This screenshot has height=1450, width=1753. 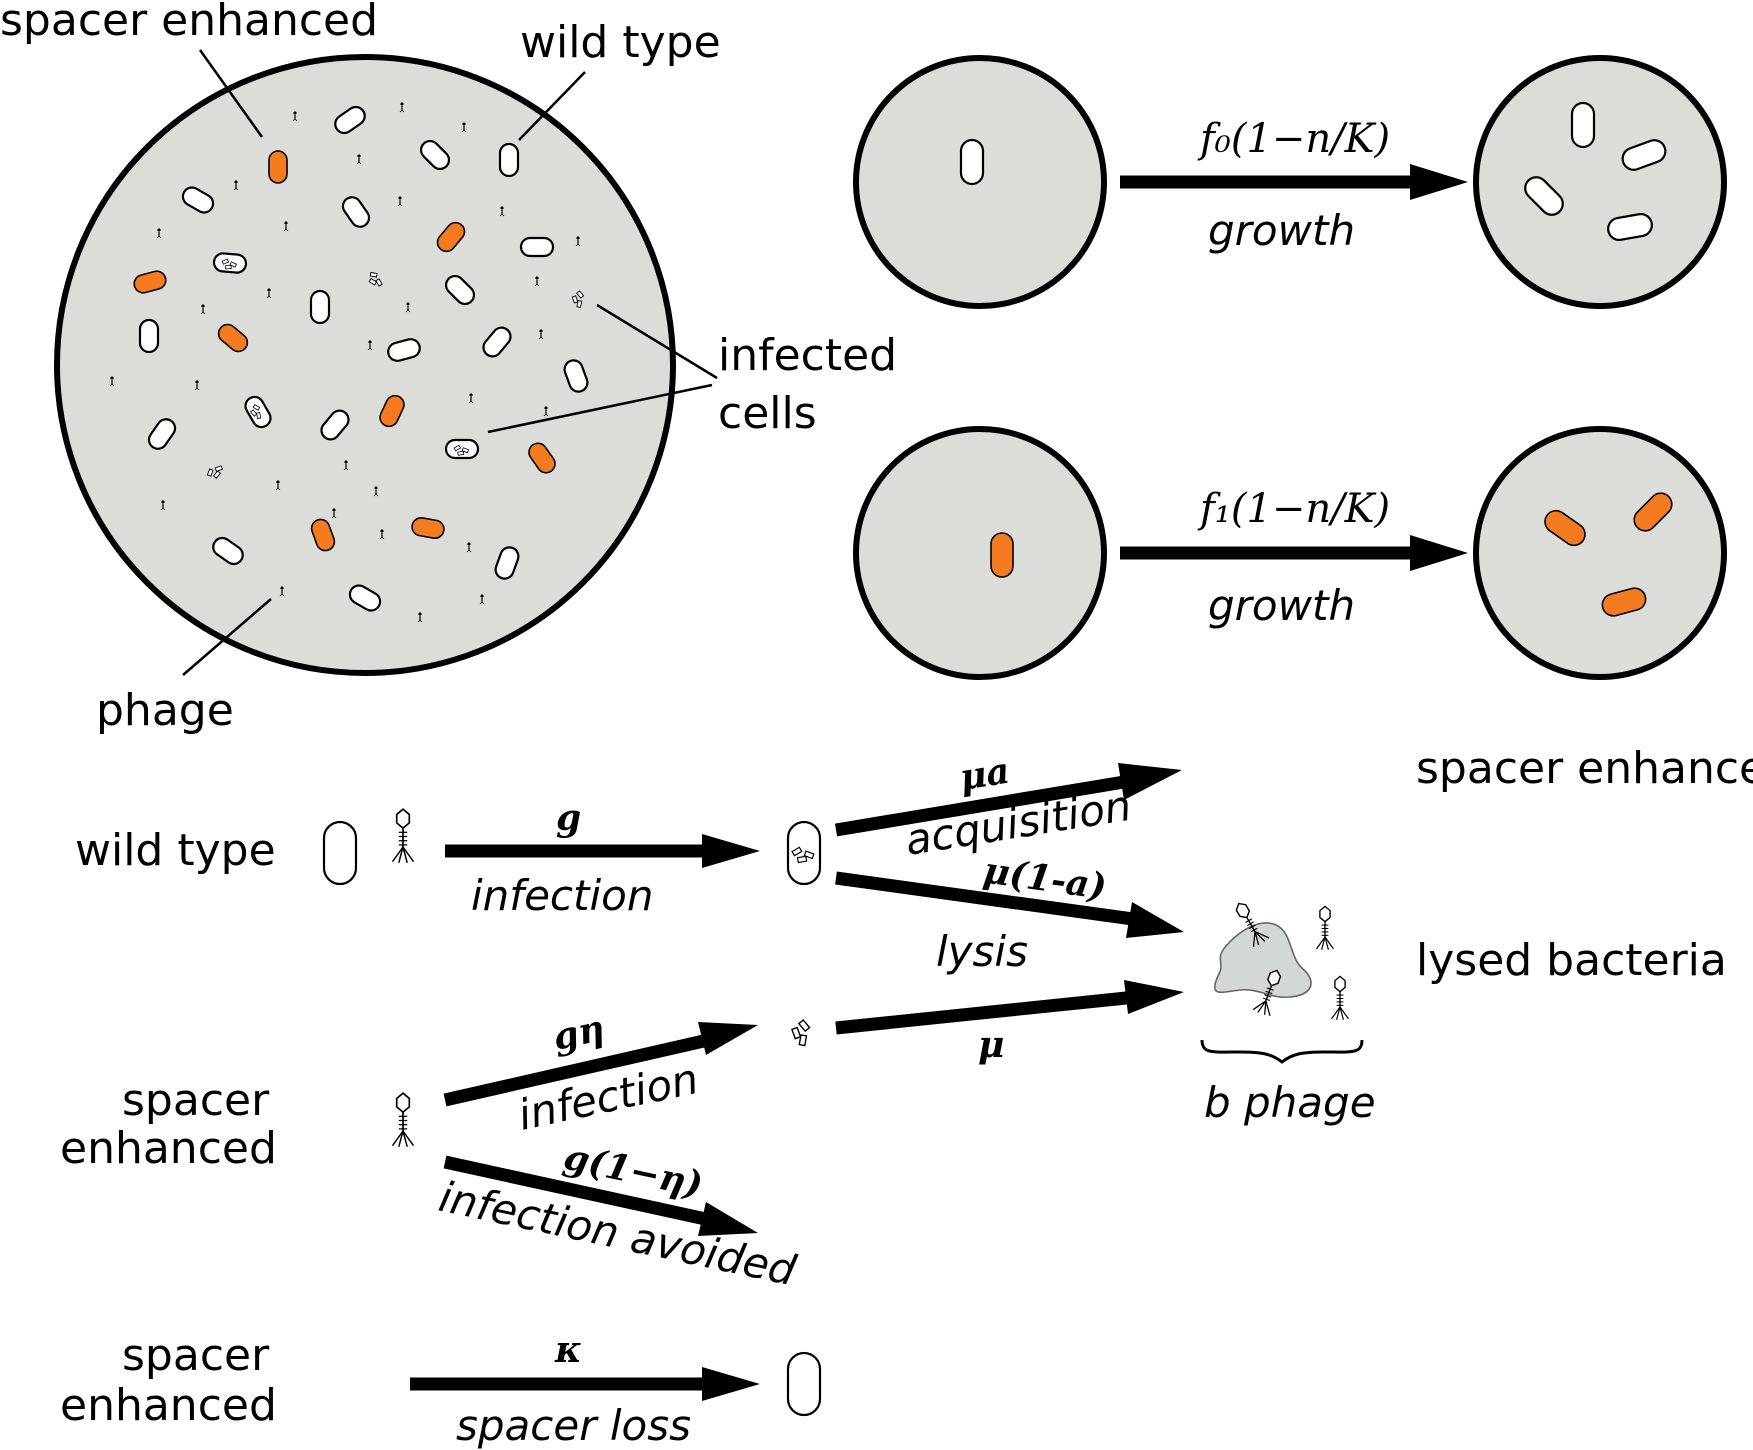 What do you see at coordinates (804, 1384) in the screenshot?
I see `wild-type-cell-product` at bounding box center [804, 1384].